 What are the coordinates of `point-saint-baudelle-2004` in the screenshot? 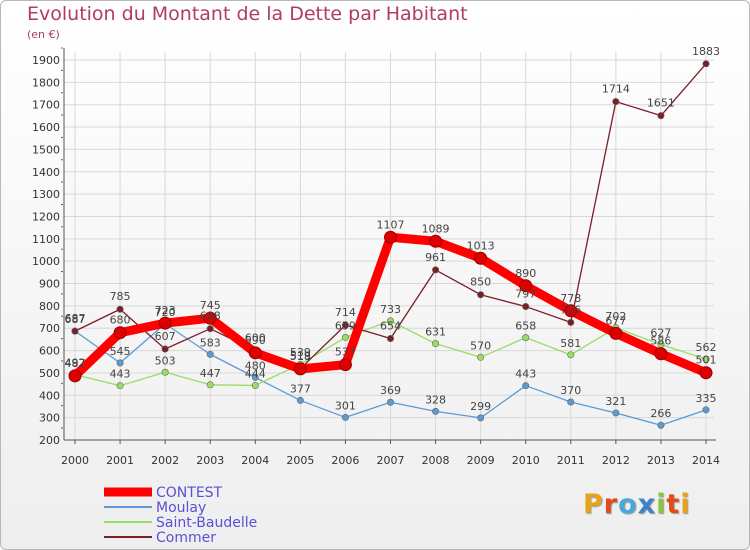 It's located at (255, 385).